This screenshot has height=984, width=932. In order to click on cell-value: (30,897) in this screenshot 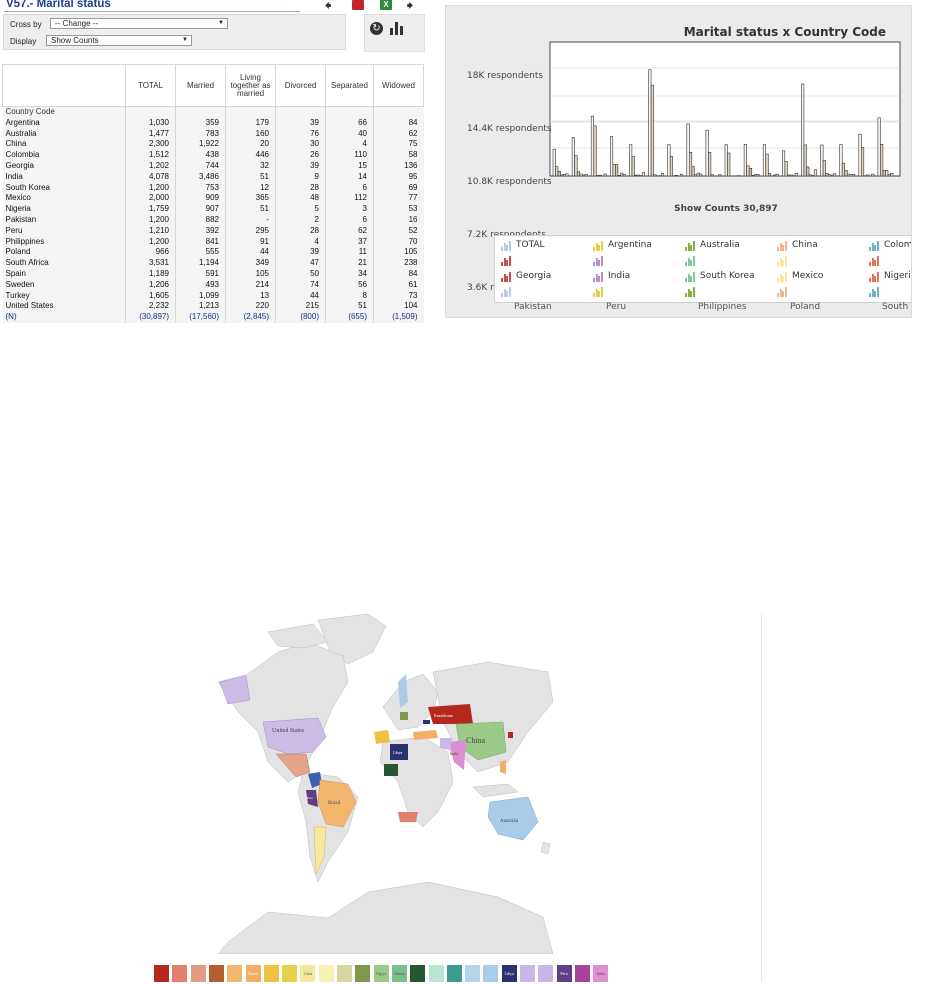, I will do `click(150, 317)`.